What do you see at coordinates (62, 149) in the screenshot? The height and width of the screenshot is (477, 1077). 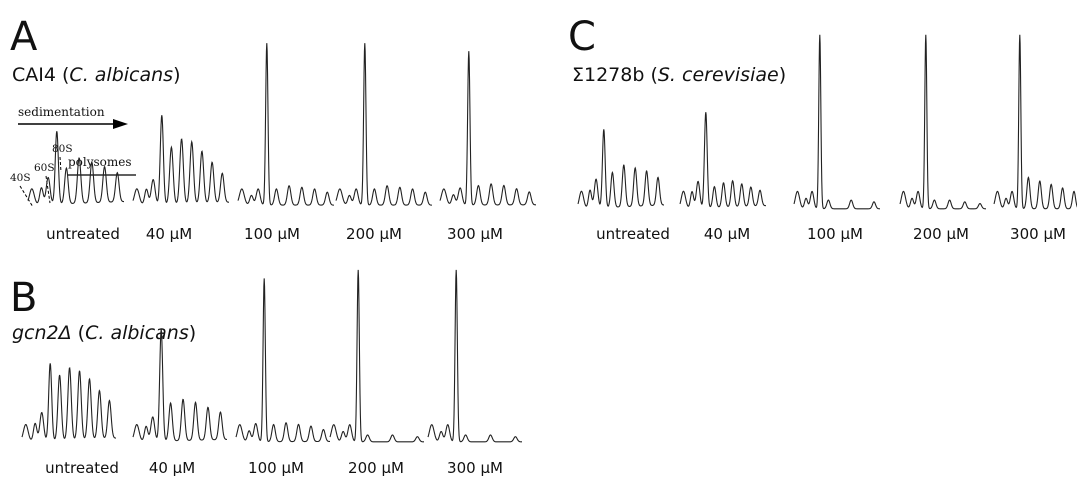 I see `label-80s: 80S` at bounding box center [62, 149].